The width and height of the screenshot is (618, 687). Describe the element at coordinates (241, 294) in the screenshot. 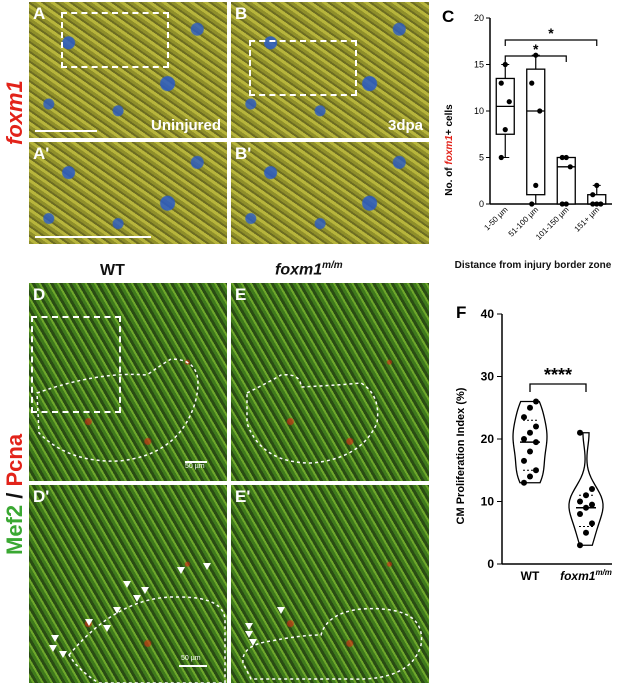

I see `panel-e-letter: E` at that location.